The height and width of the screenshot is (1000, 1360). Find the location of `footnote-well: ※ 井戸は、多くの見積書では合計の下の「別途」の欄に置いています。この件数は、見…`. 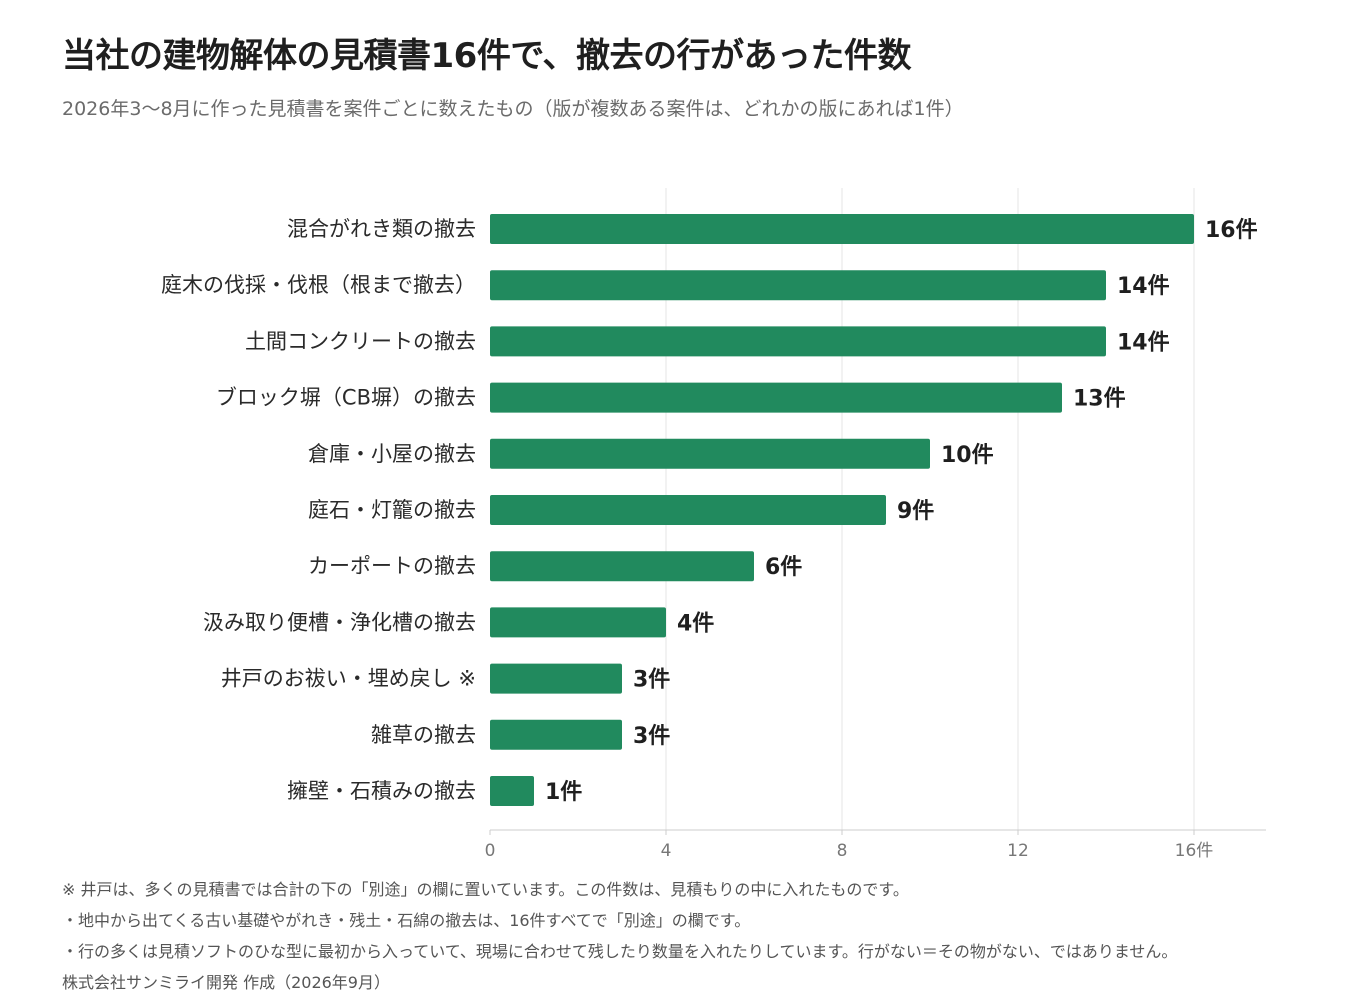

footnote-well: ※ 井戸は、多くの見積書では合計の下の「別途」の欄に置いています。この件数は、見… is located at coordinates (485, 889).